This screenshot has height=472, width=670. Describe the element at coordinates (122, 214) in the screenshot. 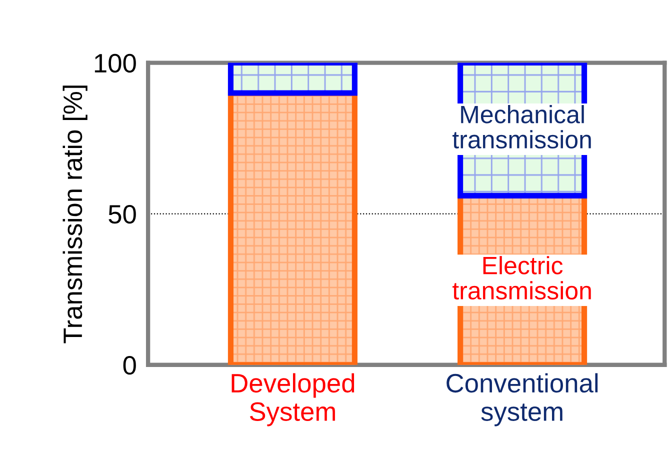

I see `y-tick-label: 50` at that location.